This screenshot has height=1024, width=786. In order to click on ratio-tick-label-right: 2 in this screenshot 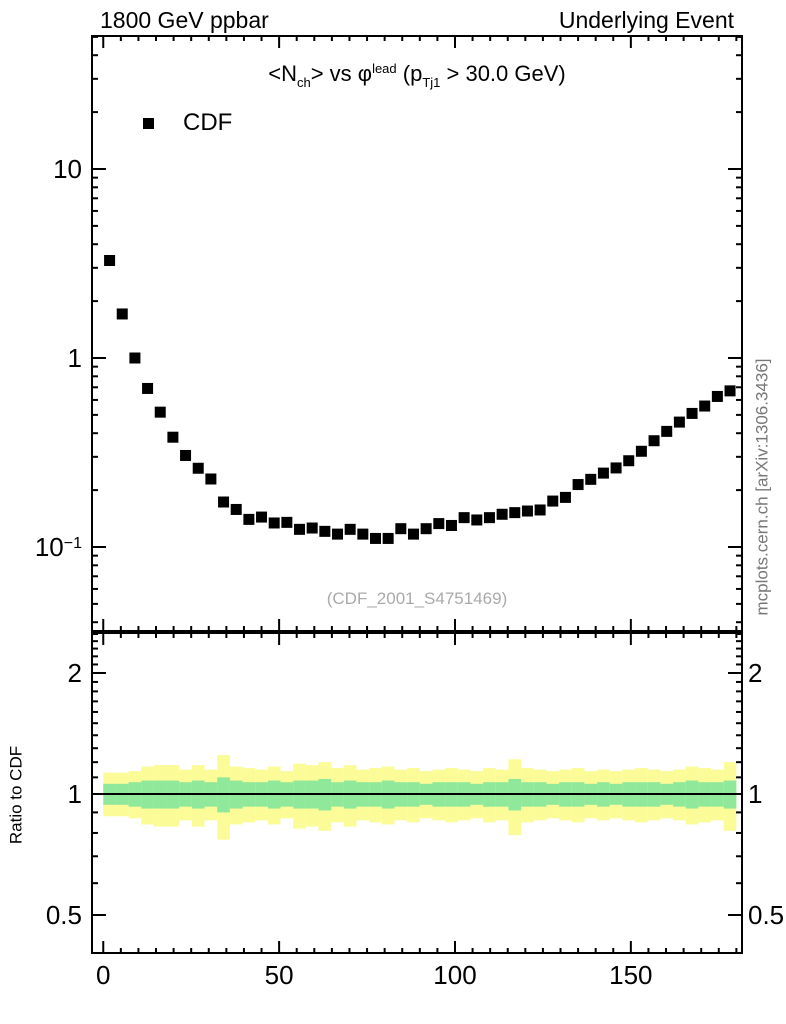, I will do `click(755, 672)`.